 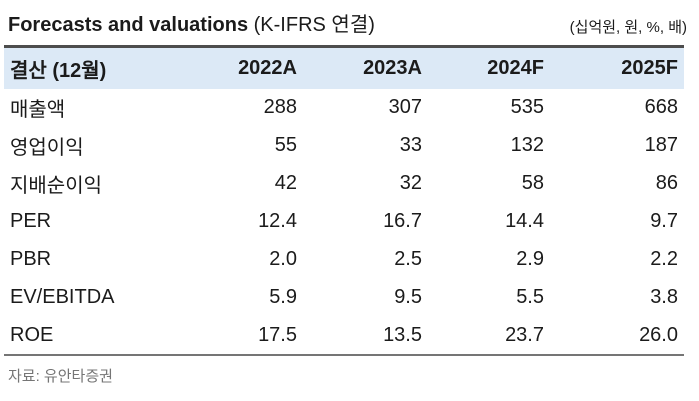 I want to click on row-label: 영업이익, so click(x=47, y=148).